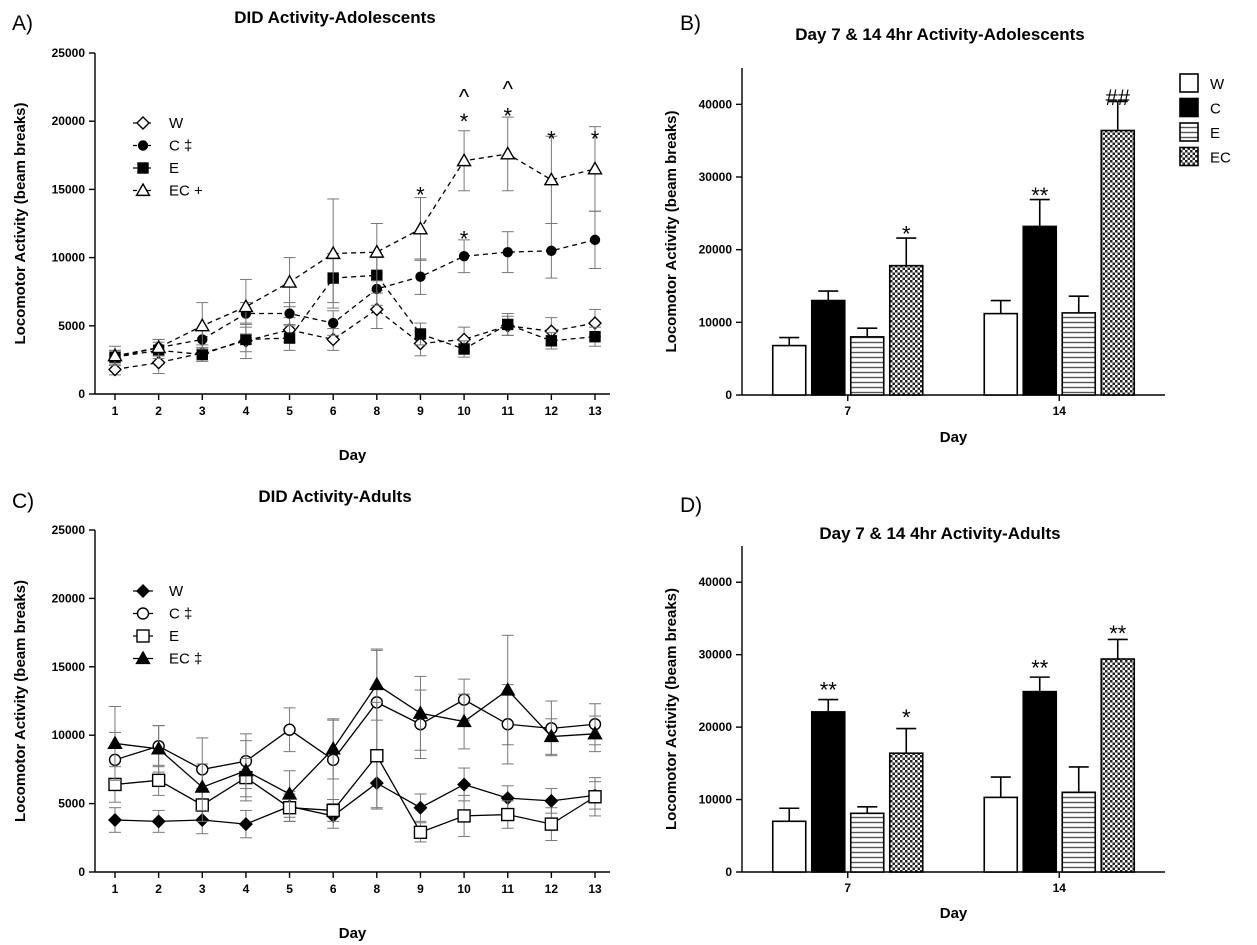  I want to click on legend-label: E, so click(1215, 133).